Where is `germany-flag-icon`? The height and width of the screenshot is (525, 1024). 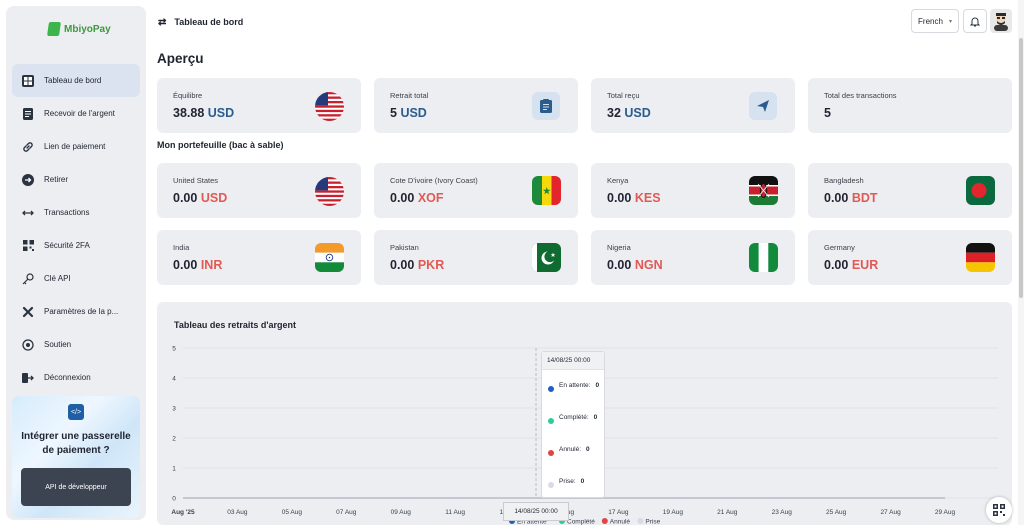
germany-flag-icon is located at coordinates (980, 257).